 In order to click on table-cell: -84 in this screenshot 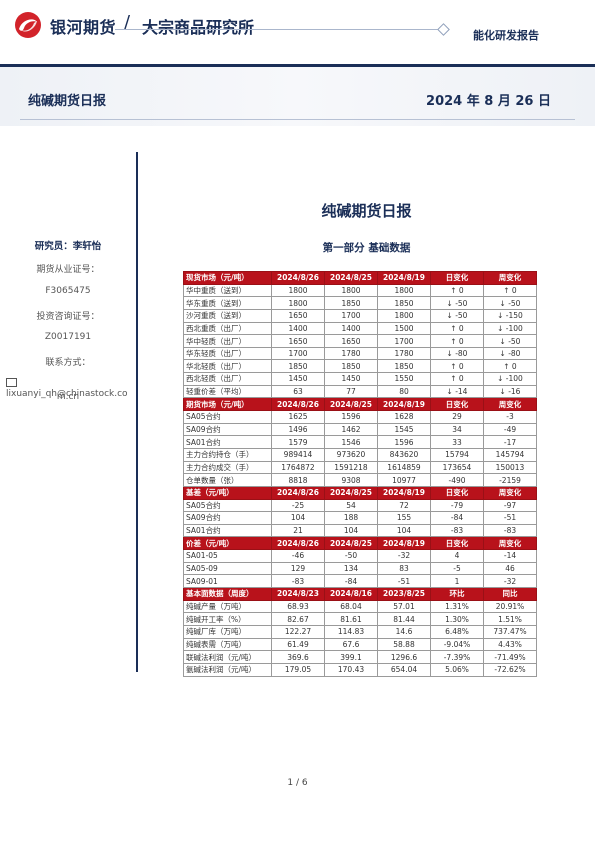, I will do `click(351, 581)`.